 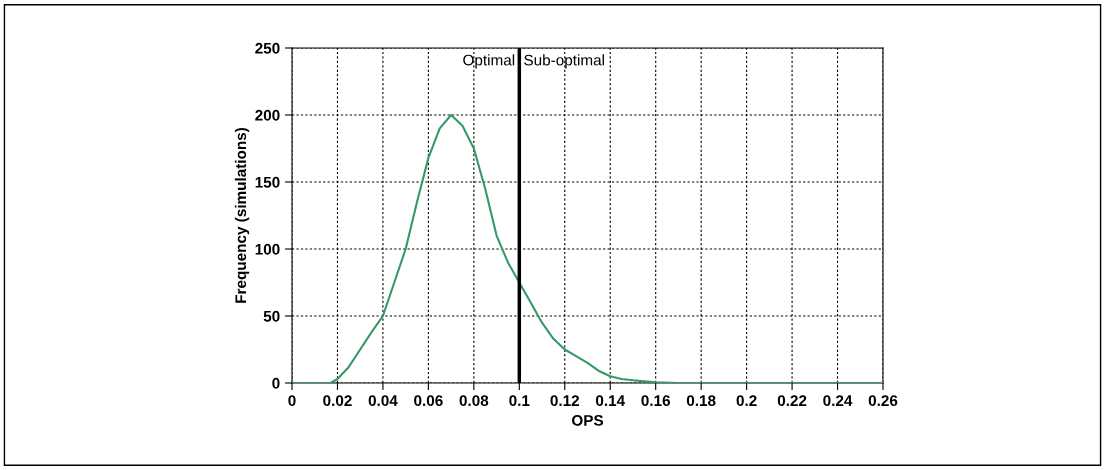 What do you see at coordinates (519, 401) in the screenshot?
I see `x-tick-label: 0.1` at bounding box center [519, 401].